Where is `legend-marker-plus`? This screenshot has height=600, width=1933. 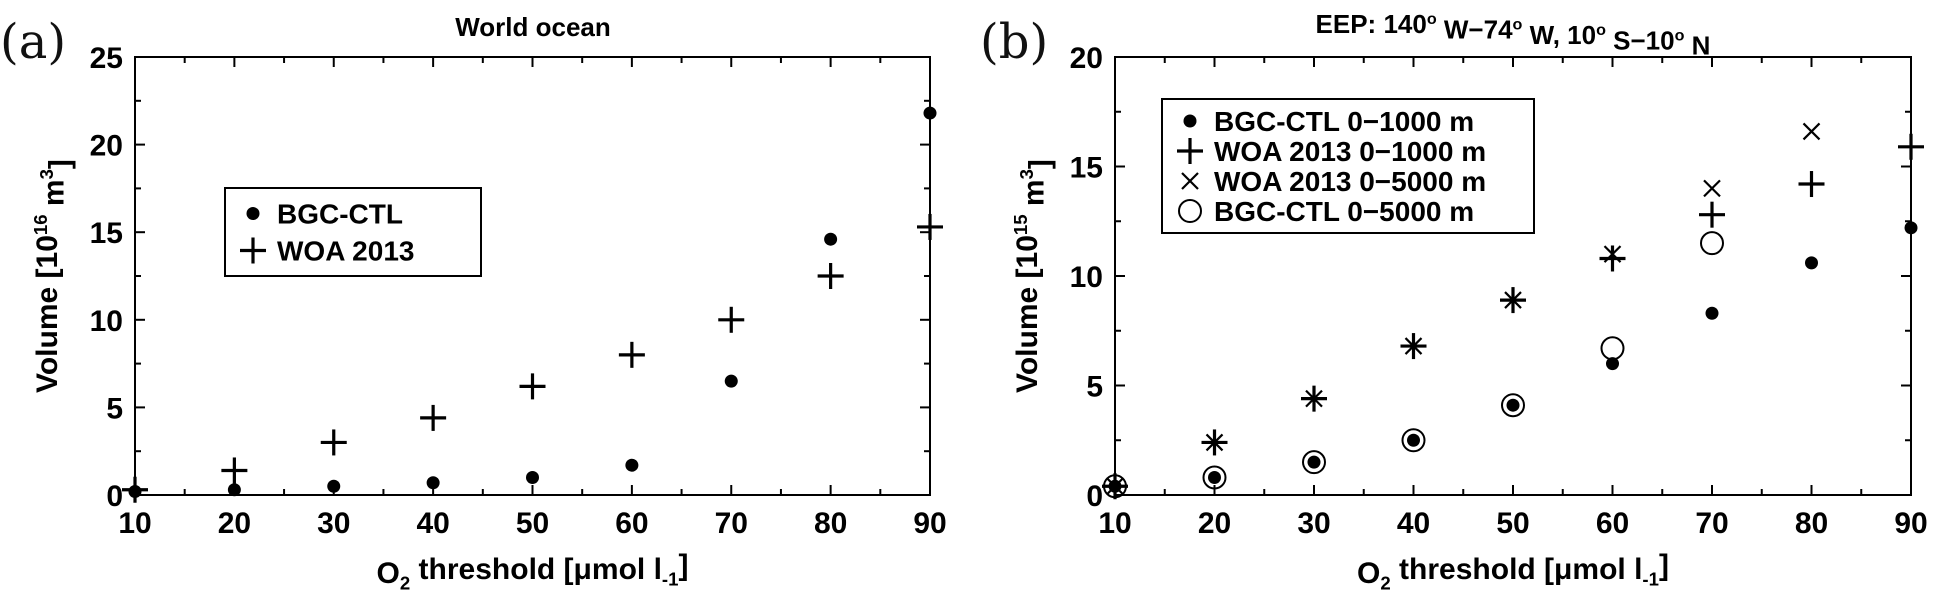
legend-marker-plus is located at coordinates (253, 250).